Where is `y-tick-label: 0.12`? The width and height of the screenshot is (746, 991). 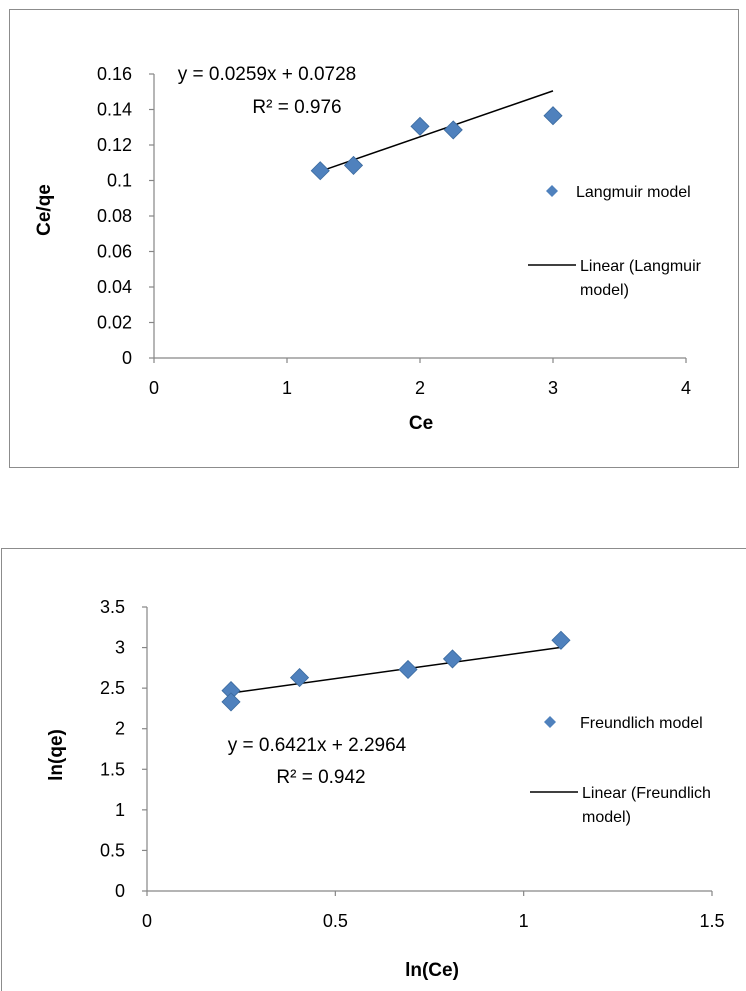 y-tick-label: 0.12 is located at coordinates (114, 145).